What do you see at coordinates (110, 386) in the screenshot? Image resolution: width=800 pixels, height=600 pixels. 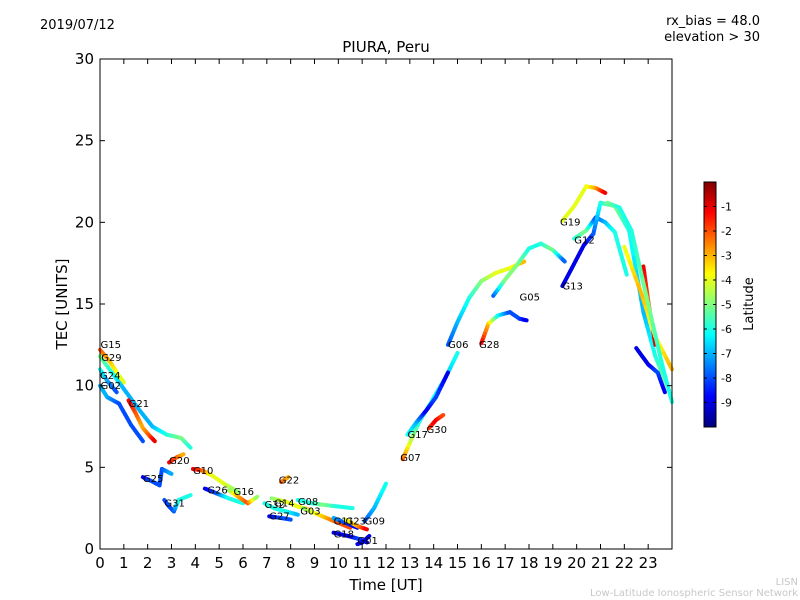 I see `satellite-label: G02` at bounding box center [110, 386].